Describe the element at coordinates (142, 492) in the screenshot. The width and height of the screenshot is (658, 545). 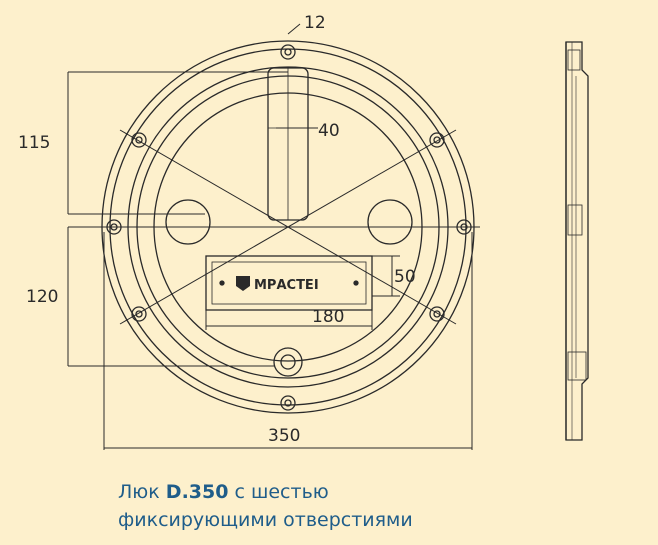
I see `caption-prefix: Люк` at that location.